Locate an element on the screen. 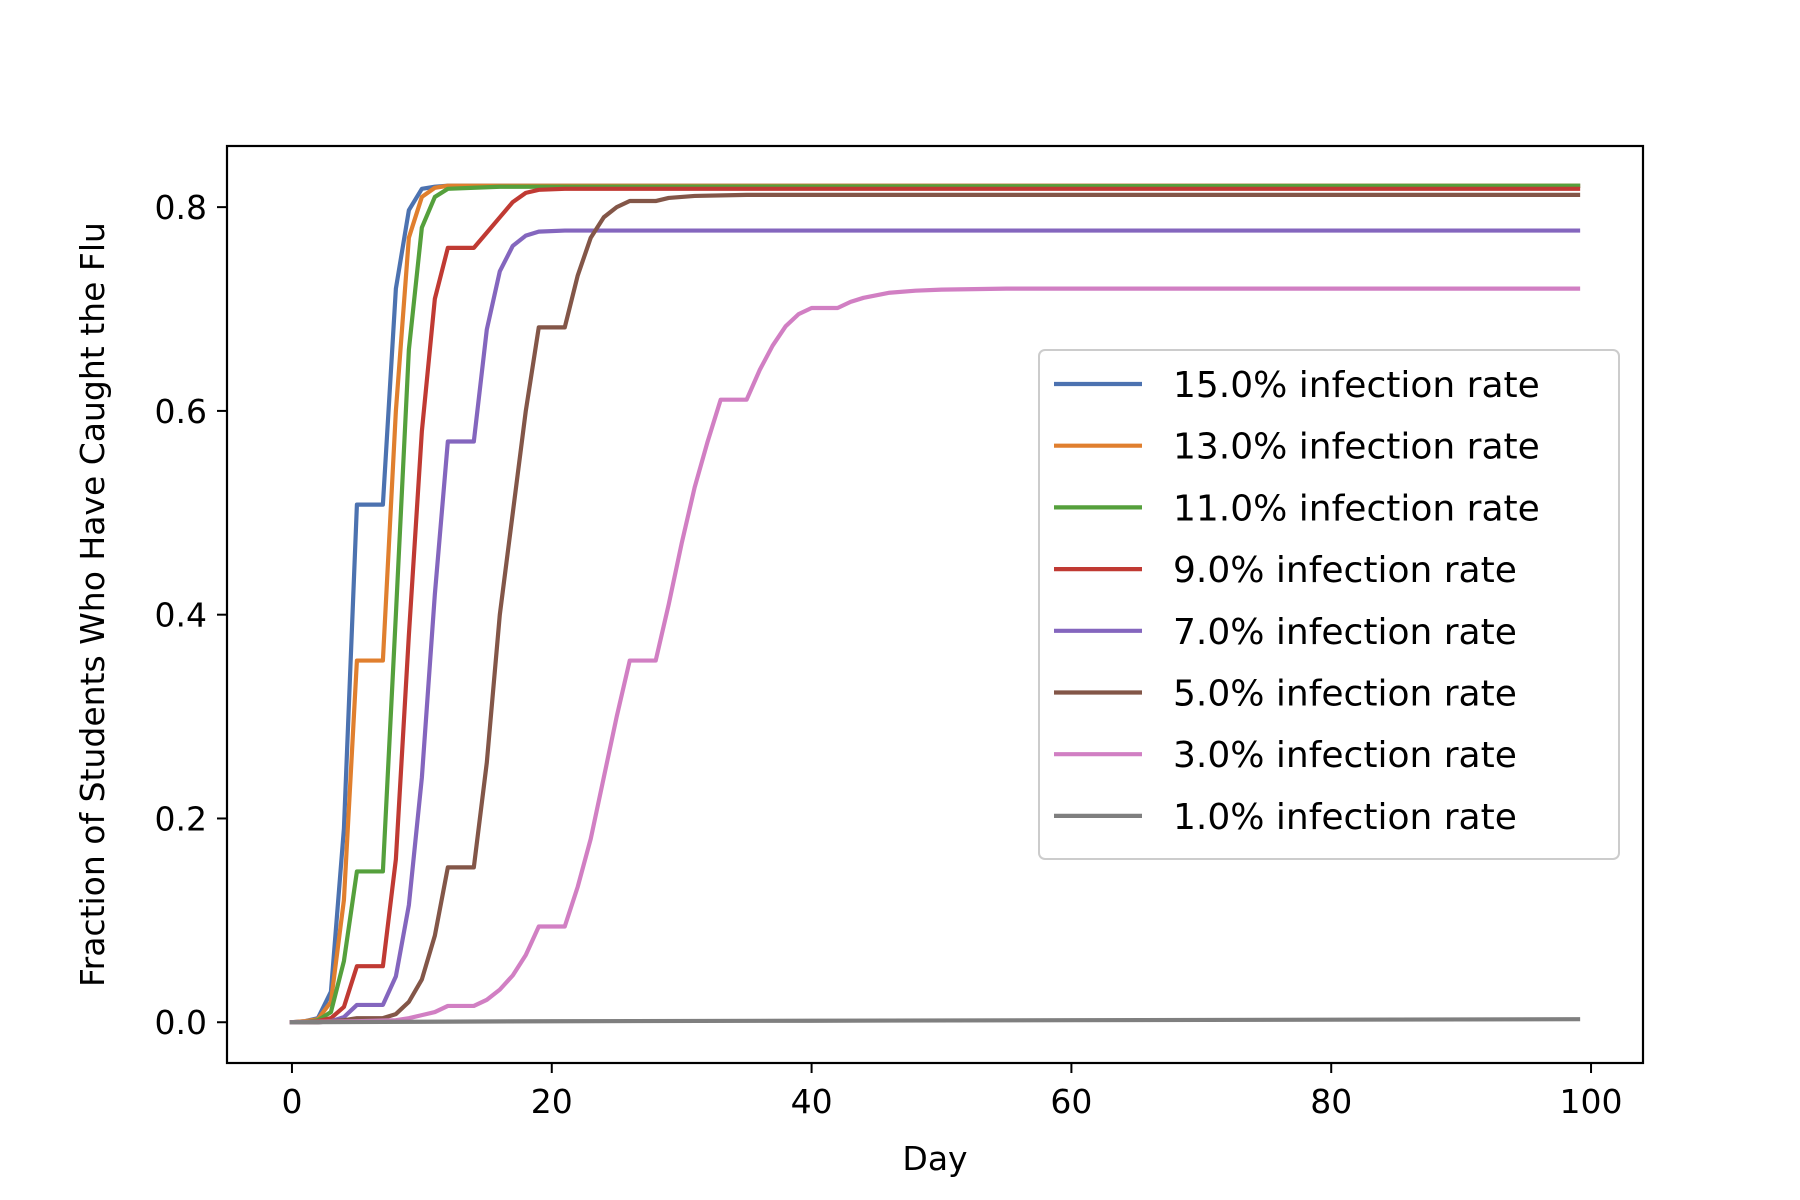  y-axis: 0.0 0.2 0.4 0.6 0.8 is located at coordinates (191, 615).